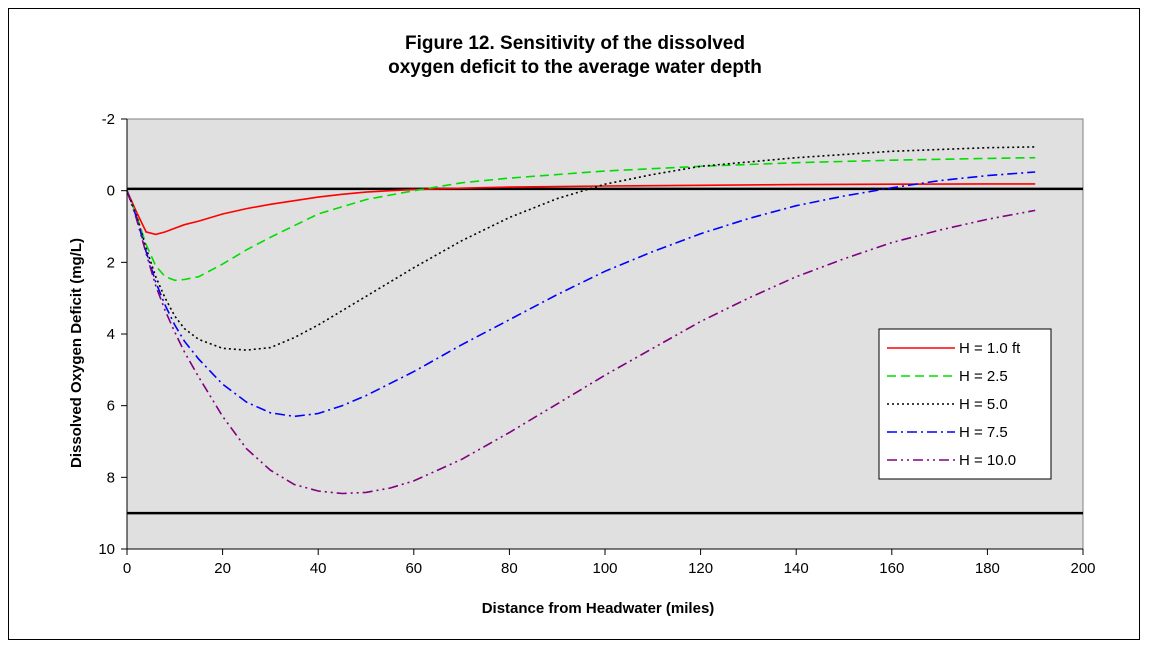 This screenshot has width=1150, height=648. I want to click on y-axis-title: Dissolved Oxygen Deficit (mg/L), so click(76, 353).